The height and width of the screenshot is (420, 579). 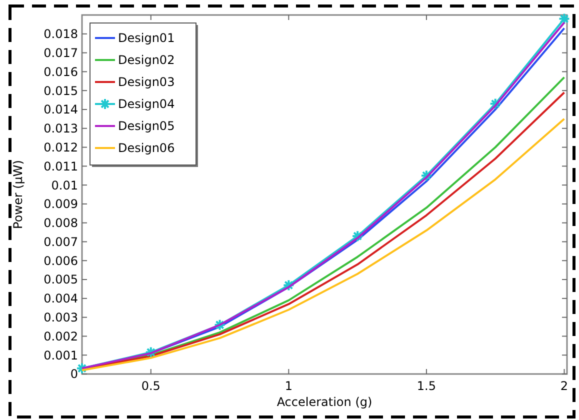 I want to click on y-tick-label: 0.009, so click(x=61, y=204).